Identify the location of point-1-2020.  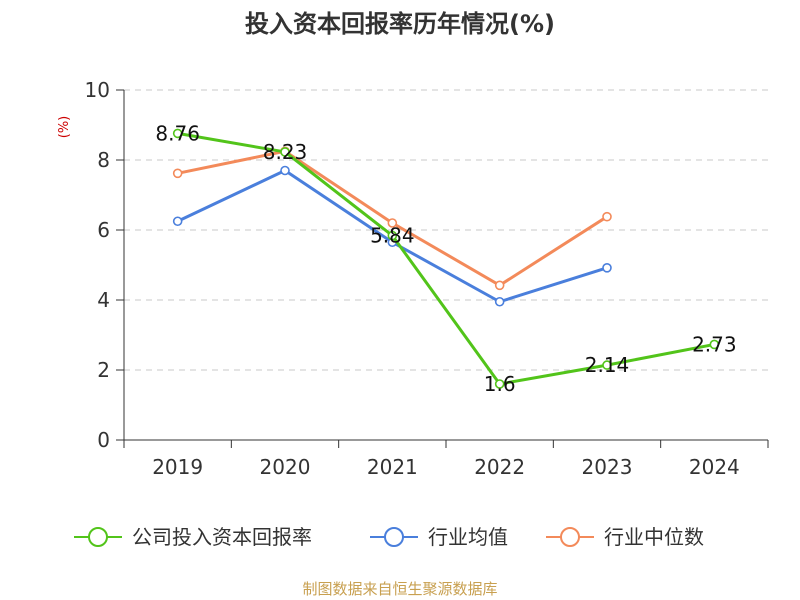
(285, 170).